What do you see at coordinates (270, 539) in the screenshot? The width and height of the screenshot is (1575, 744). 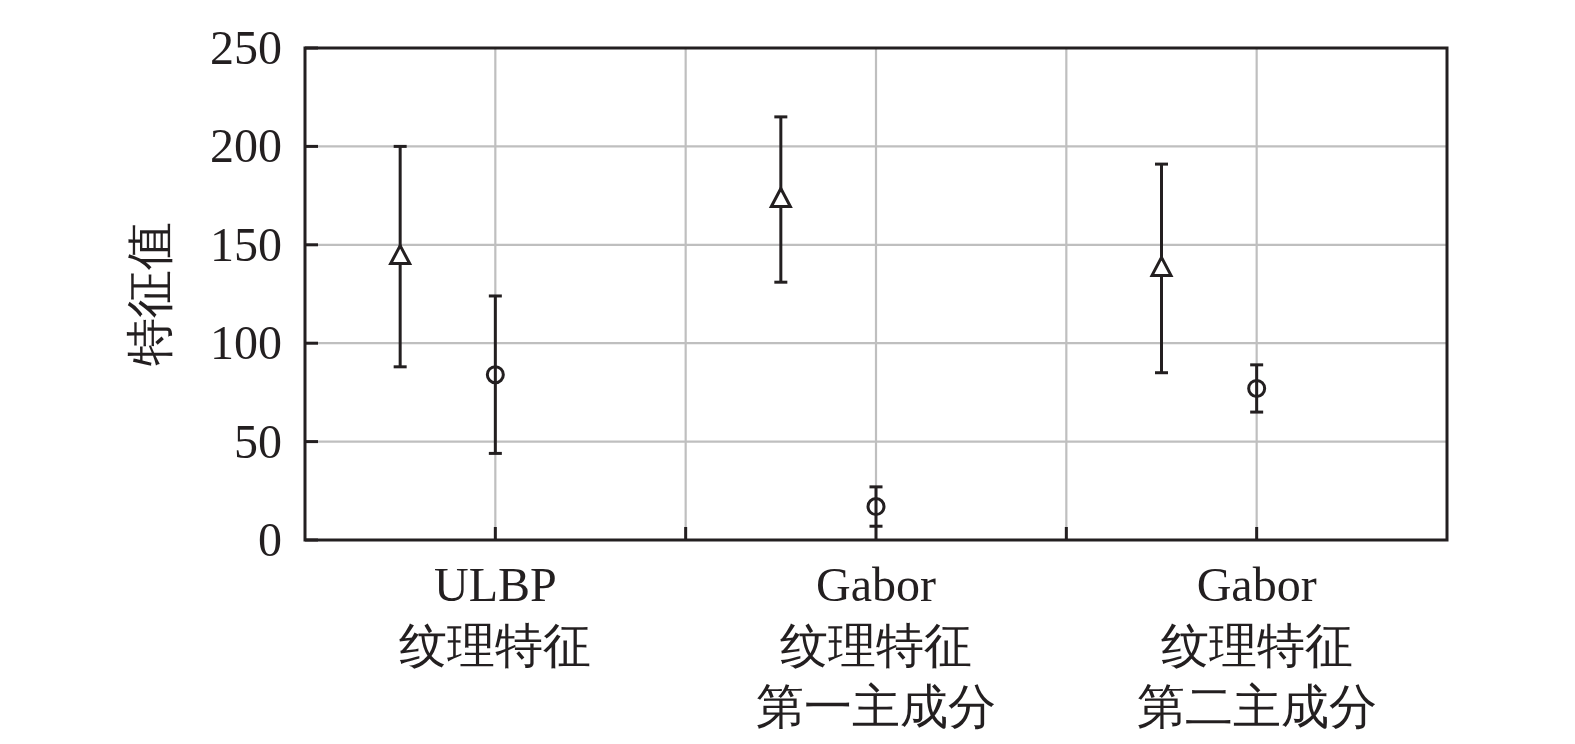 I see `y-tick-label: 0` at bounding box center [270, 539].